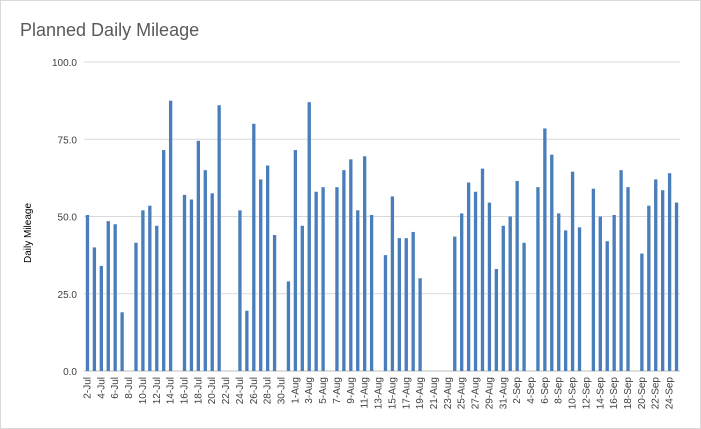  What do you see at coordinates (392, 283) in the screenshot?
I see `bar-15-Aug` at bounding box center [392, 283].